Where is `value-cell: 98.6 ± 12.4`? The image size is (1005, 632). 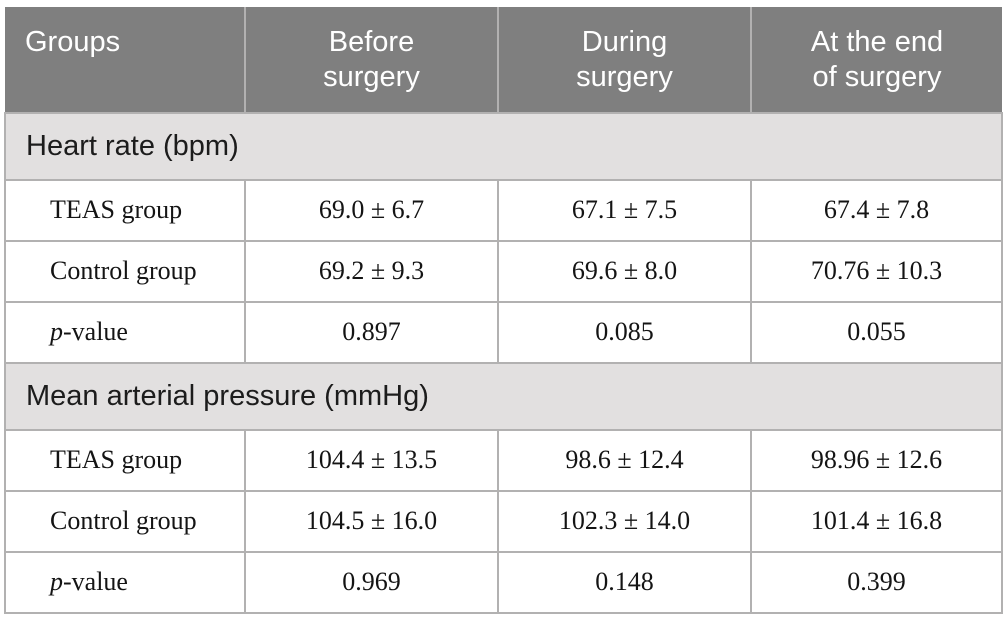 value-cell: 98.6 ± 12.4 is located at coordinates (624, 460).